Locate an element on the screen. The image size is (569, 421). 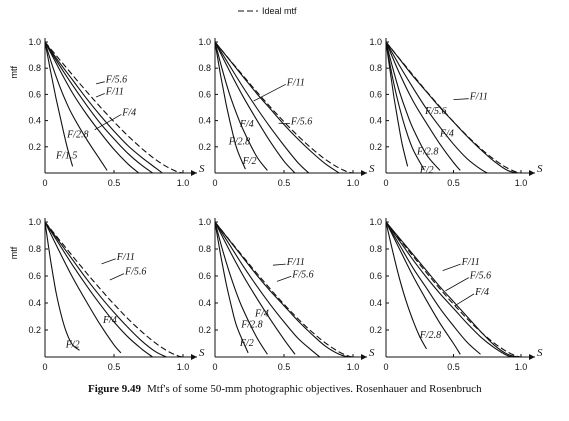
legend: Ideal mtf is located at coordinates (267, 11).